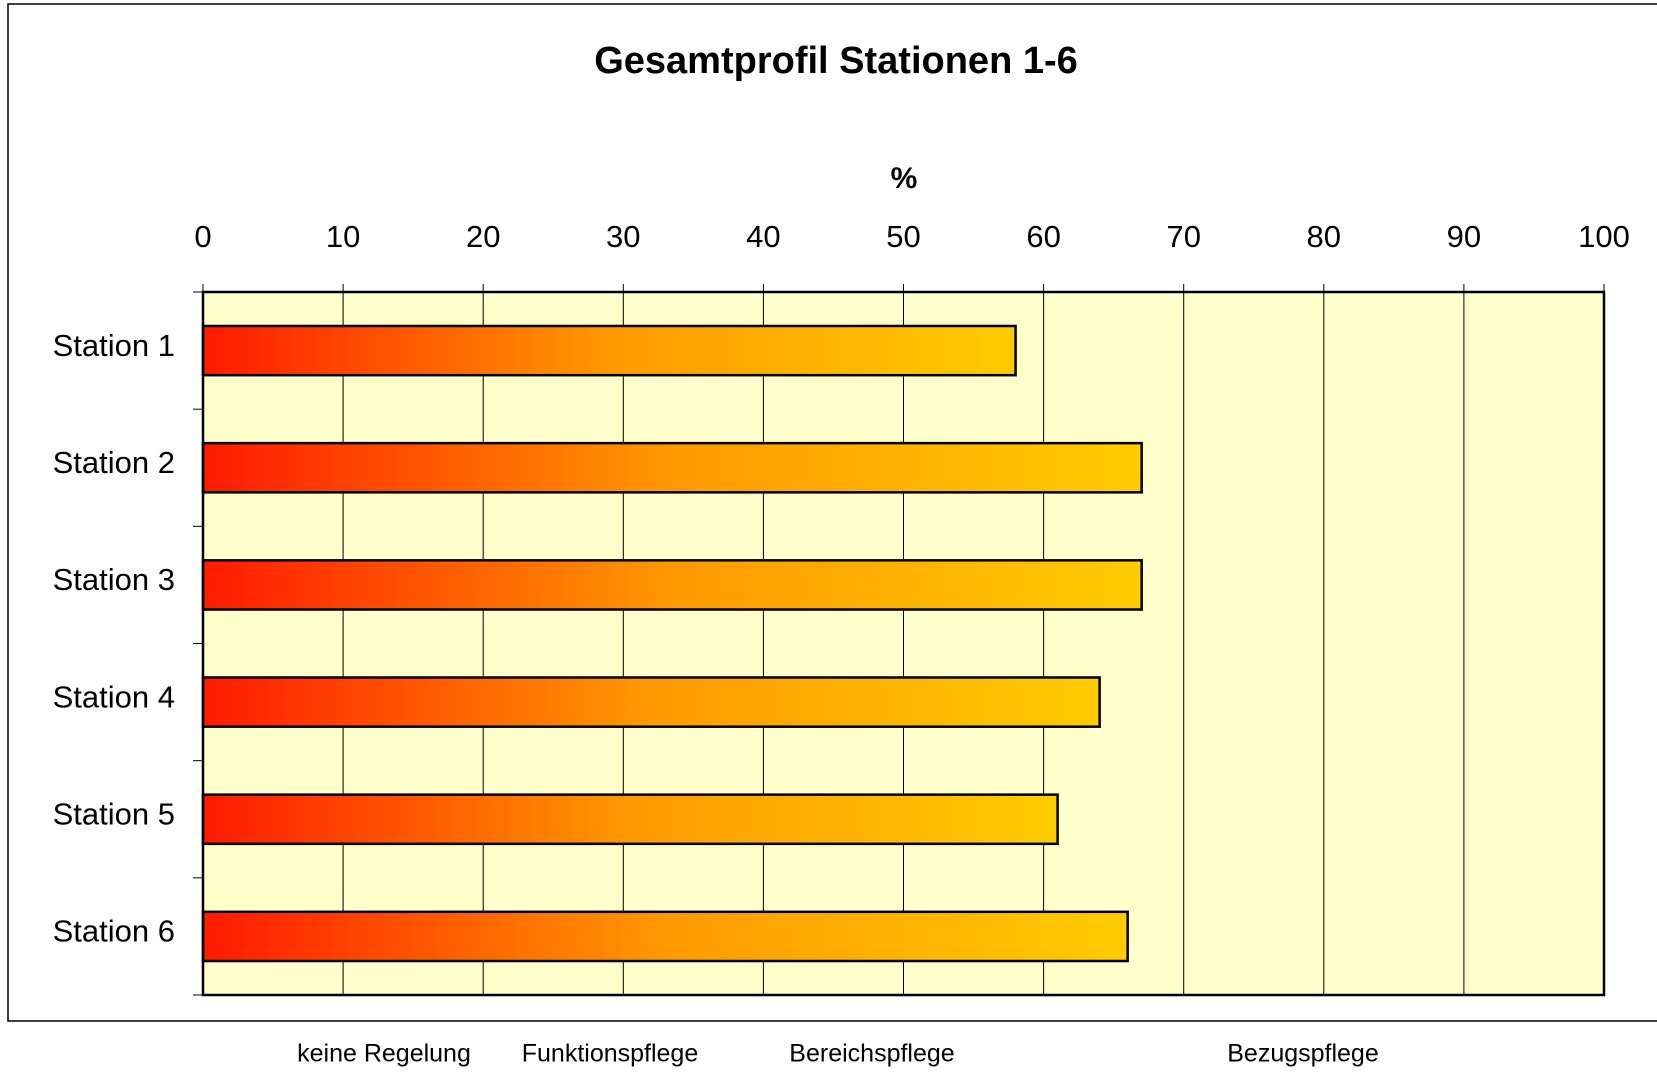  I want to click on x-tick-label: 20, so click(483, 236).